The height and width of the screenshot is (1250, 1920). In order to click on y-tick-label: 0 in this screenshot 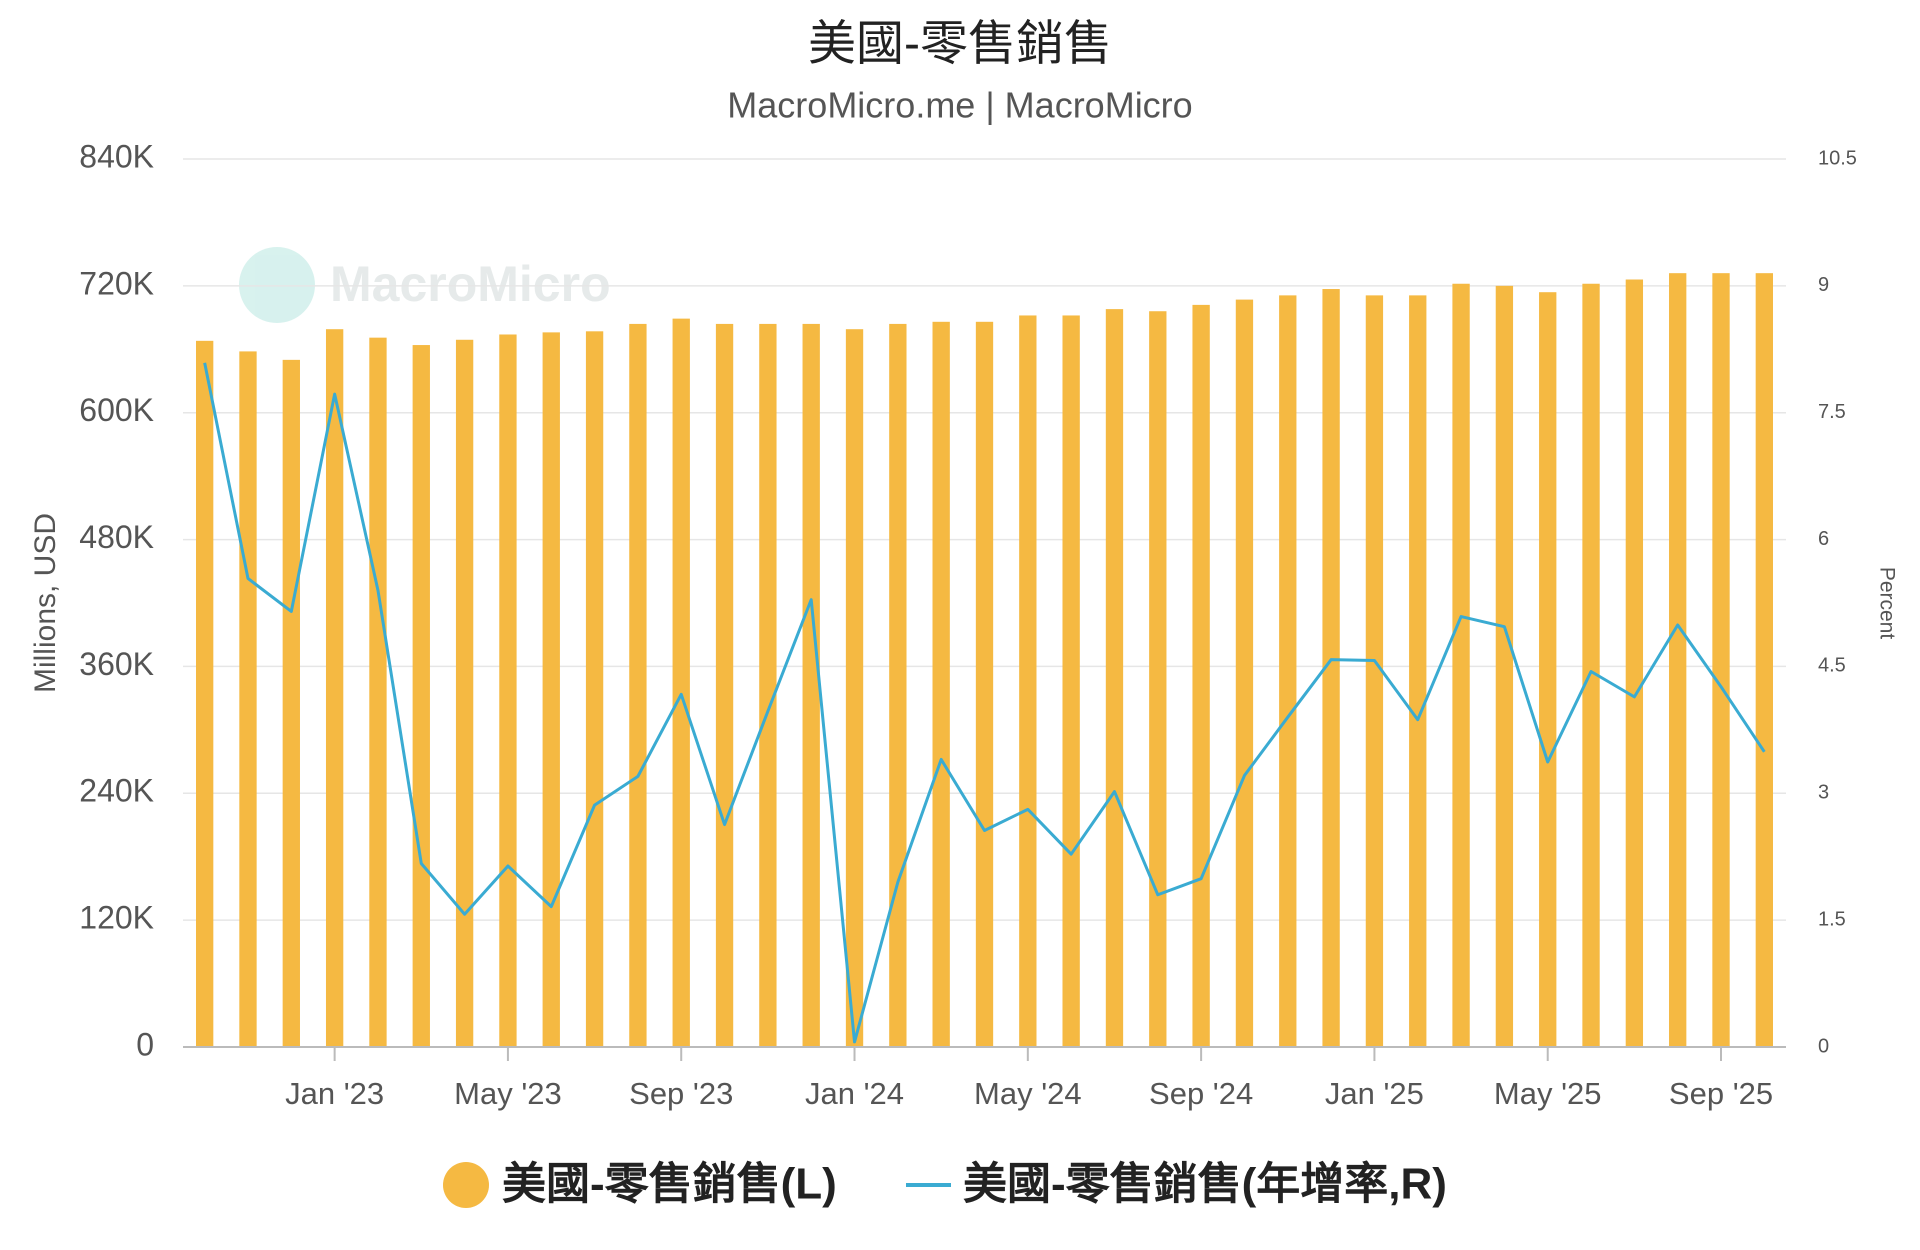, I will do `click(145, 1044)`.